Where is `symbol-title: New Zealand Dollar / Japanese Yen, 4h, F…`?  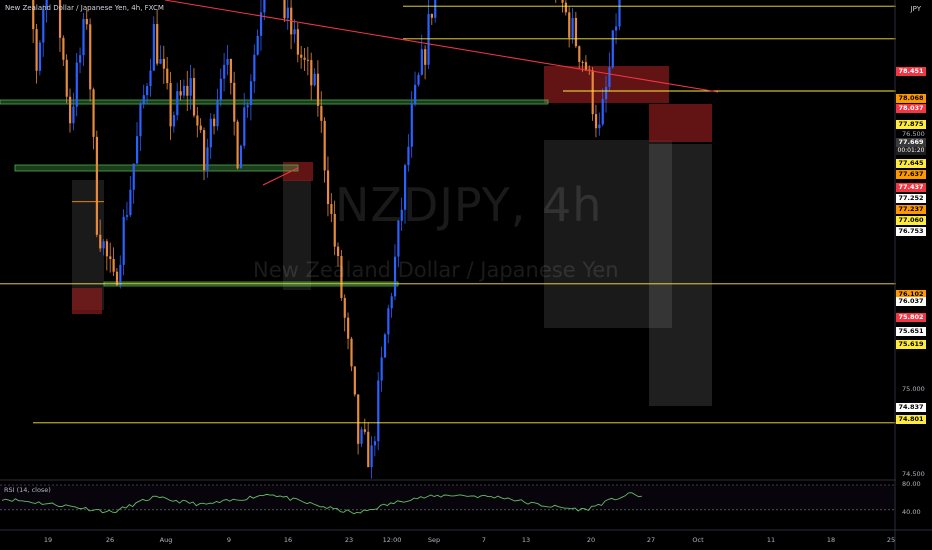 symbol-title: New Zealand Dollar / Japanese Yen, 4h, F… is located at coordinates (84, 8).